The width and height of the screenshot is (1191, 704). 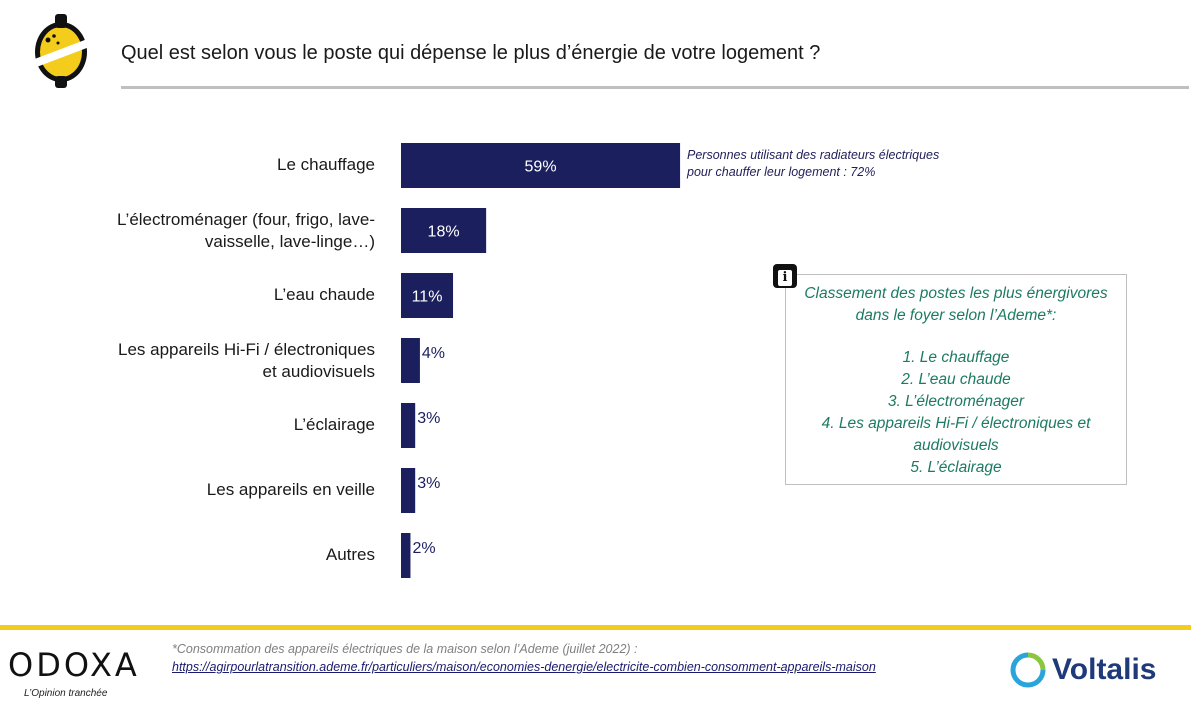 I want to click on category-label-line: L’électroménager (four, frigo, lave-, so click(x=246, y=219).